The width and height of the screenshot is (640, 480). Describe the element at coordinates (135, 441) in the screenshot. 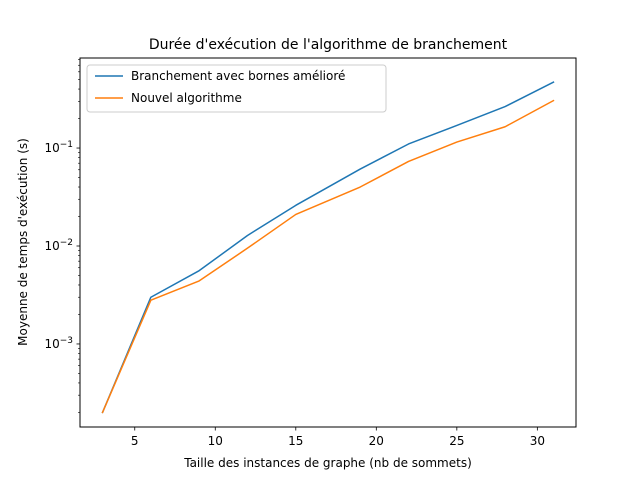

I see `x-tick-label: 5` at that location.